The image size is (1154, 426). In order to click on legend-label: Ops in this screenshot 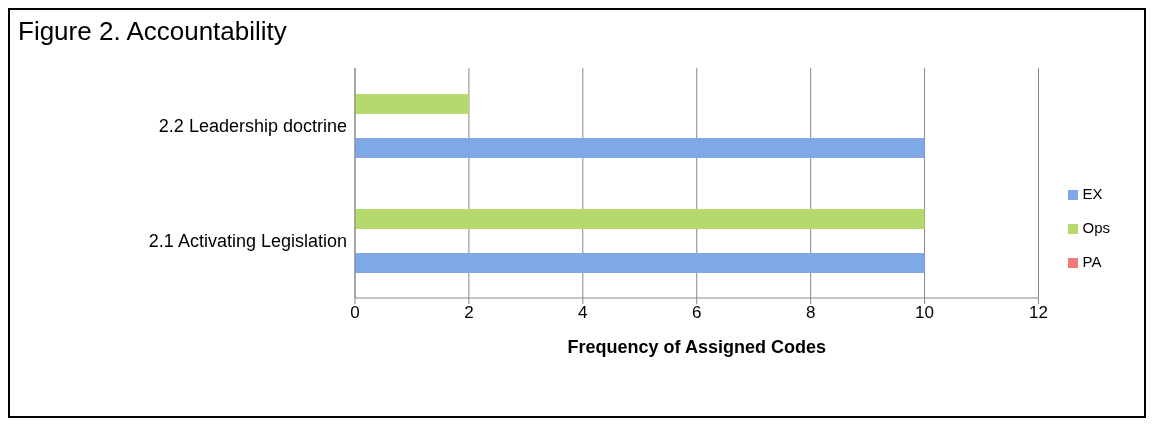, I will do `click(1096, 227)`.